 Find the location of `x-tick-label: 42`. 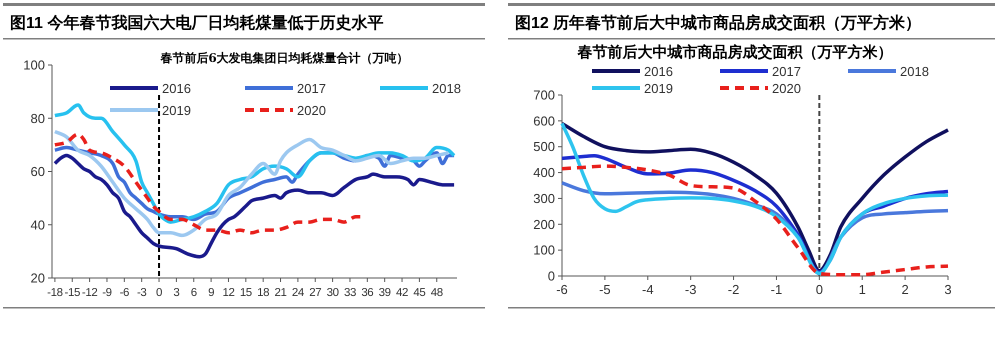

x-tick-label: 42 is located at coordinates (402, 293).